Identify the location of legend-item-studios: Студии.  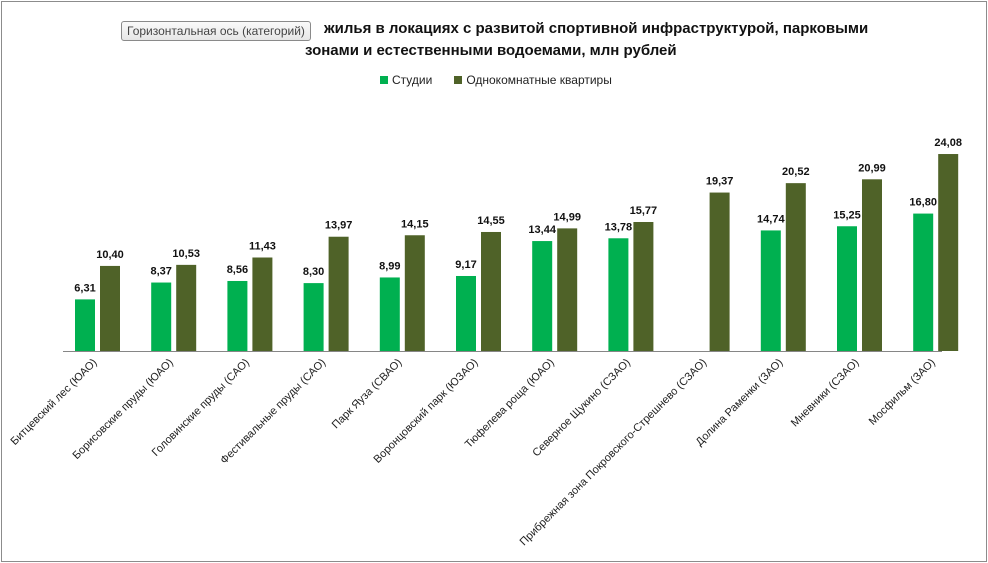
(406, 80).